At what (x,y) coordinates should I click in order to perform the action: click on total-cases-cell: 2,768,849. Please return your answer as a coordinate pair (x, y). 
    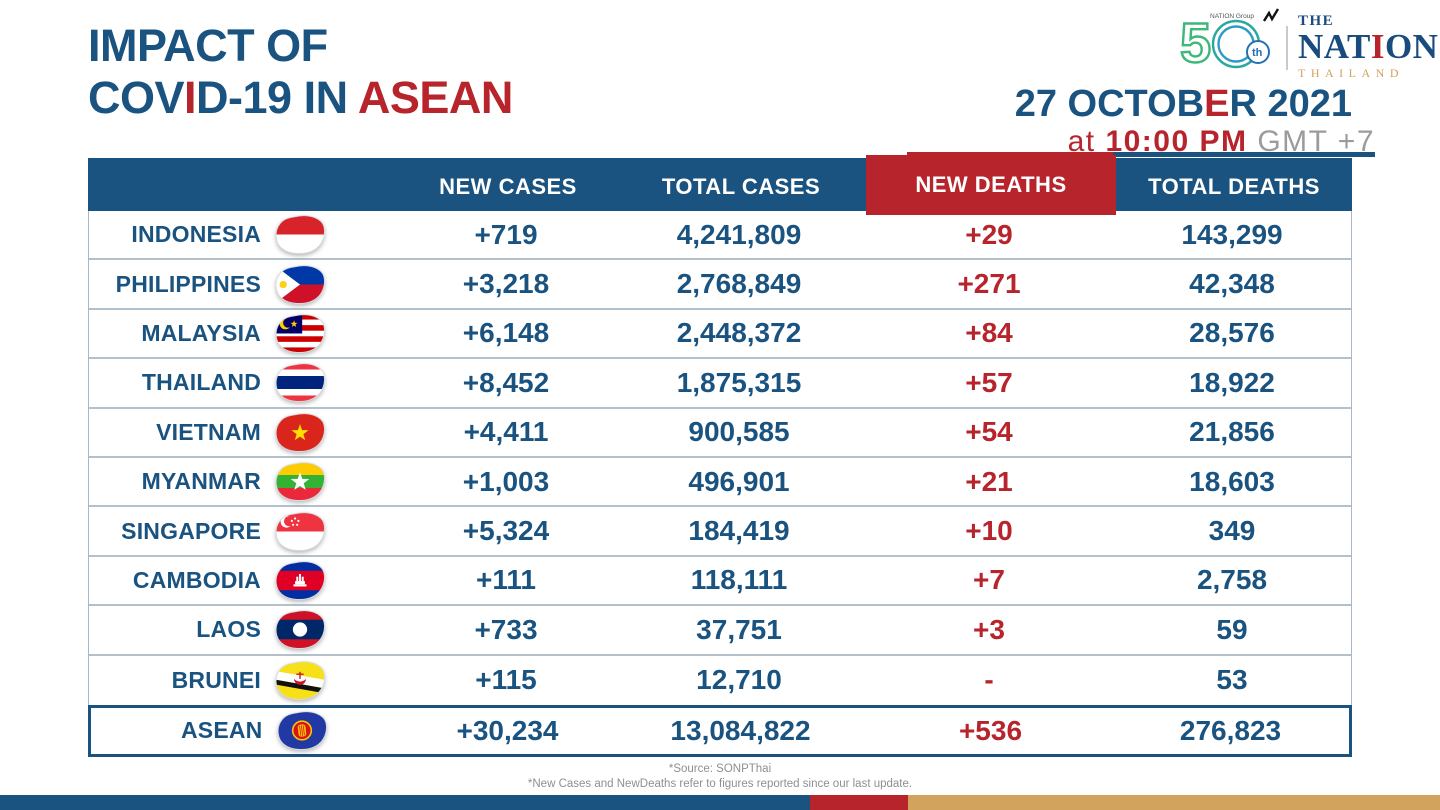
    Looking at the image, I should click on (739, 284).